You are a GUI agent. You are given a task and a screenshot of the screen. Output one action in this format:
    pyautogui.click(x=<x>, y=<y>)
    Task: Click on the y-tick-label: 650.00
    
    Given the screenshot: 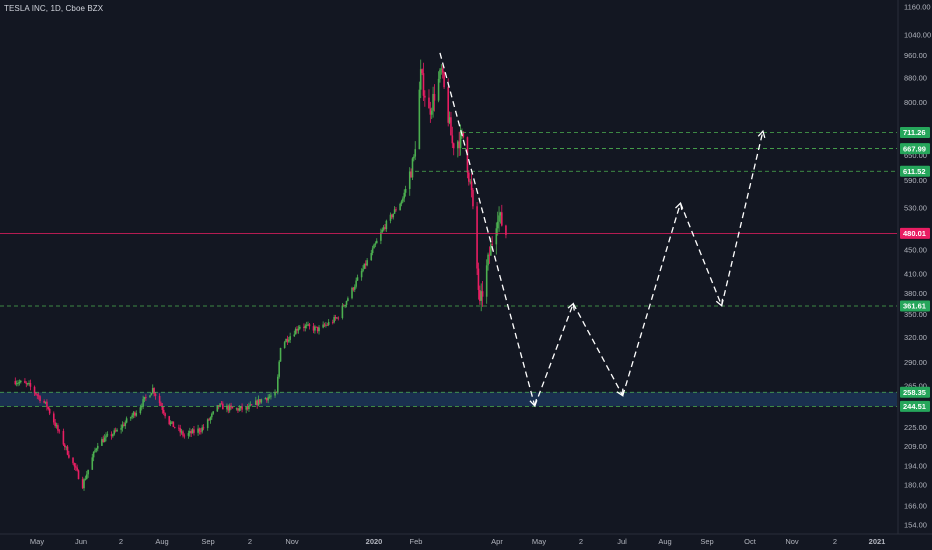 What is the action you would take?
    pyautogui.click(x=915, y=155)
    